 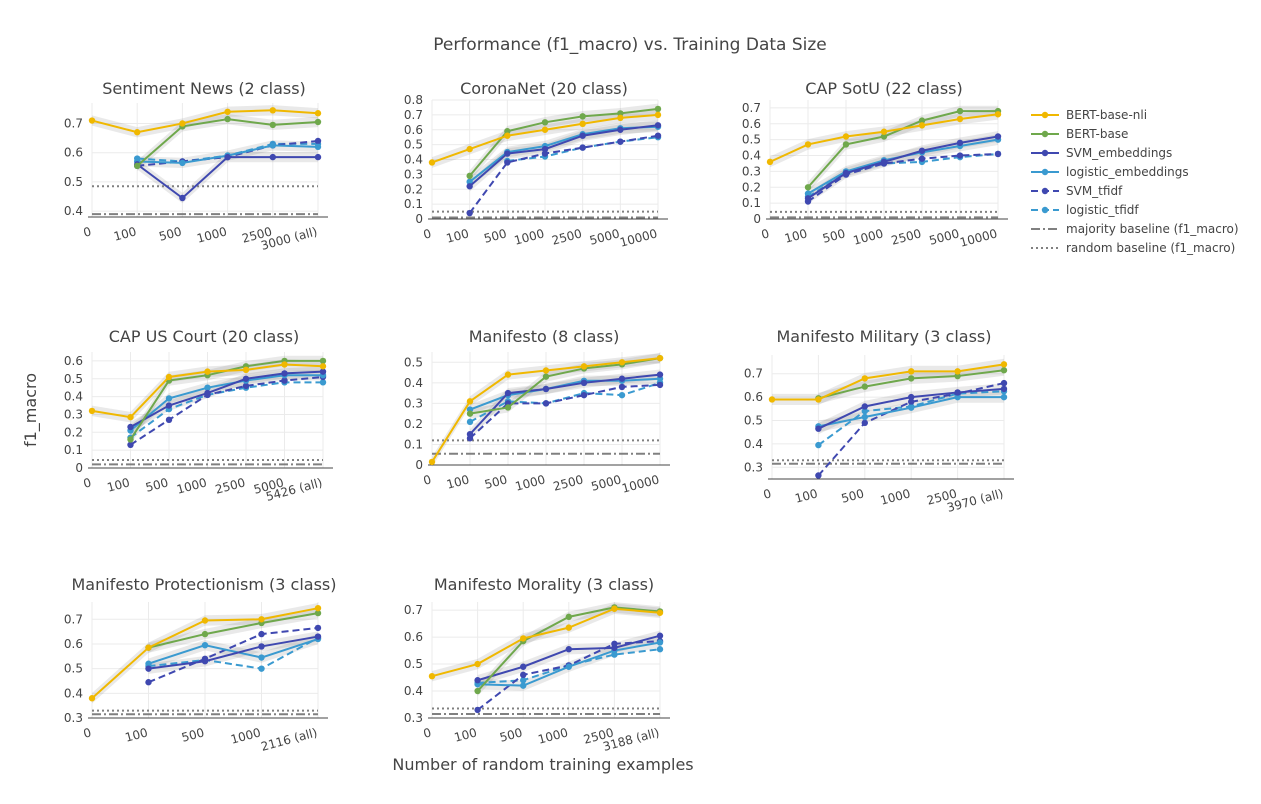 I want to click on subplot-title: CAP SotU (22 class), so click(x=884, y=88).